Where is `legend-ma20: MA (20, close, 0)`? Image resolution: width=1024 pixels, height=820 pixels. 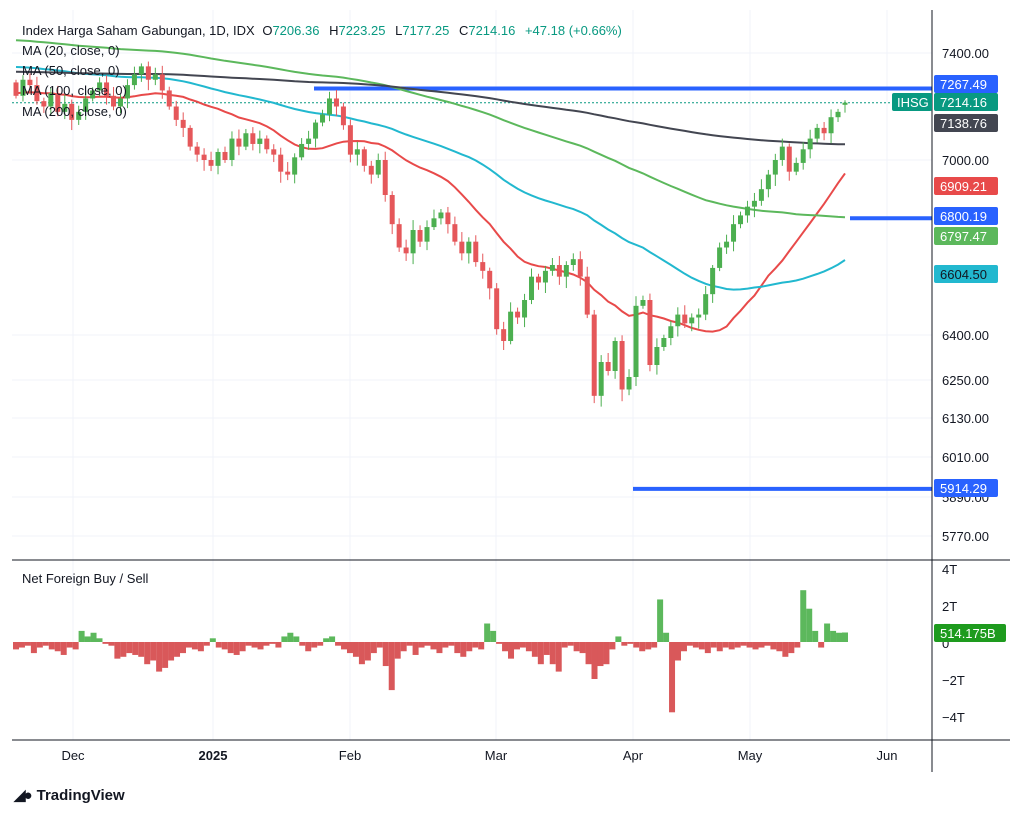
legend-ma20: MA (20, close, 0) is located at coordinates (71, 50).